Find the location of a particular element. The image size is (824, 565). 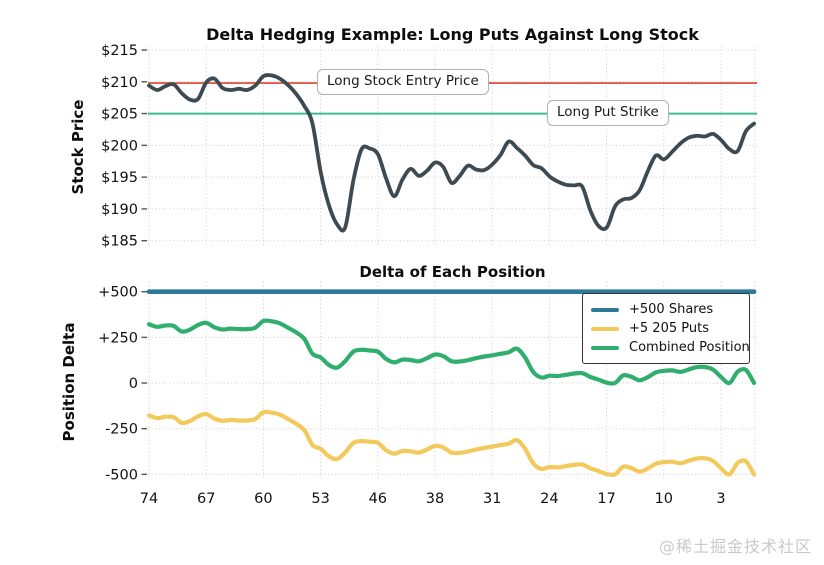

legend-item: Combined Position is located at coordinates (670, 347).